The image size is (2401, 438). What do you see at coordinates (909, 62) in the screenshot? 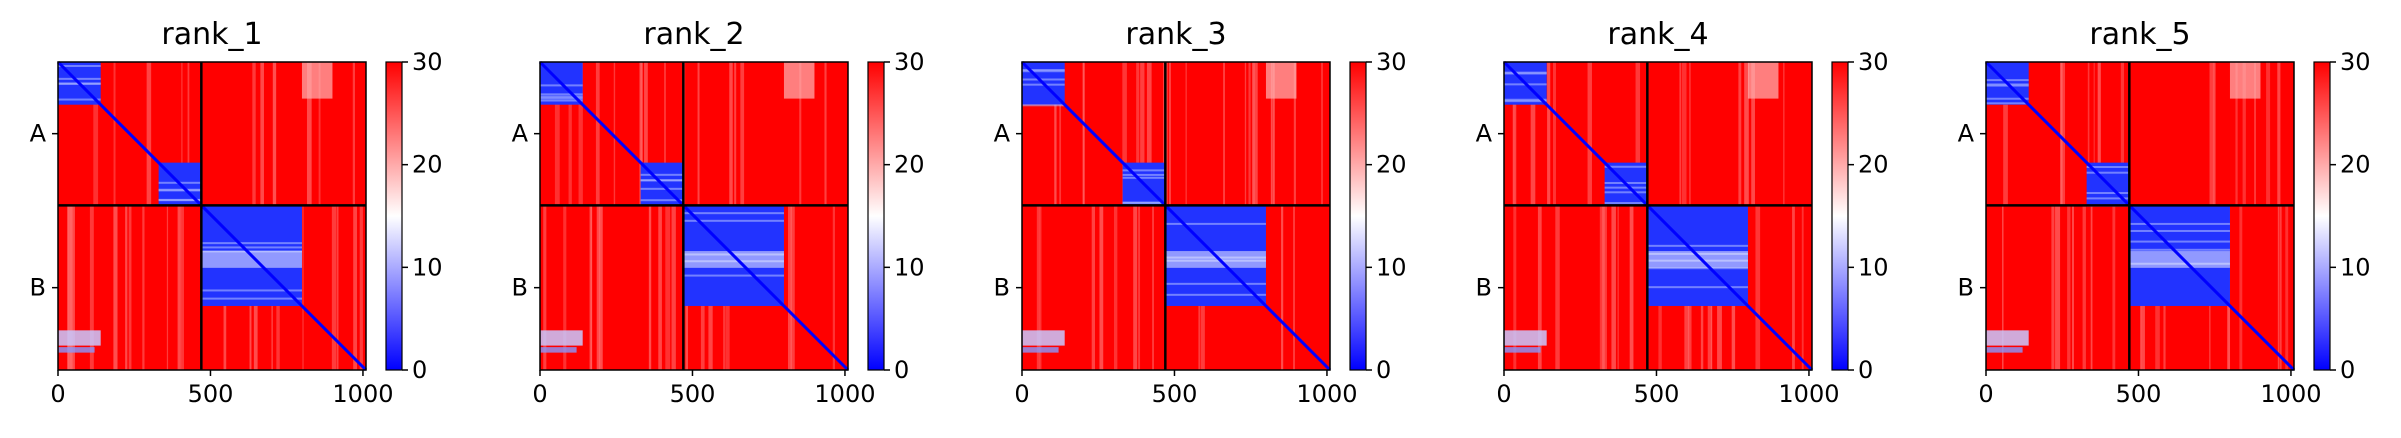
I see `colorbar-tick-label: 30` at bounding box center [909, 62].